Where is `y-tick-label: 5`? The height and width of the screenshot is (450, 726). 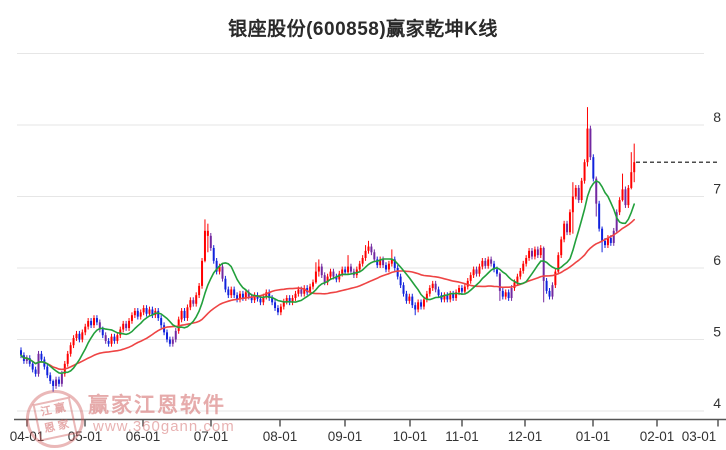
y-tick-label: 5 is located at coordinates (717, 332).